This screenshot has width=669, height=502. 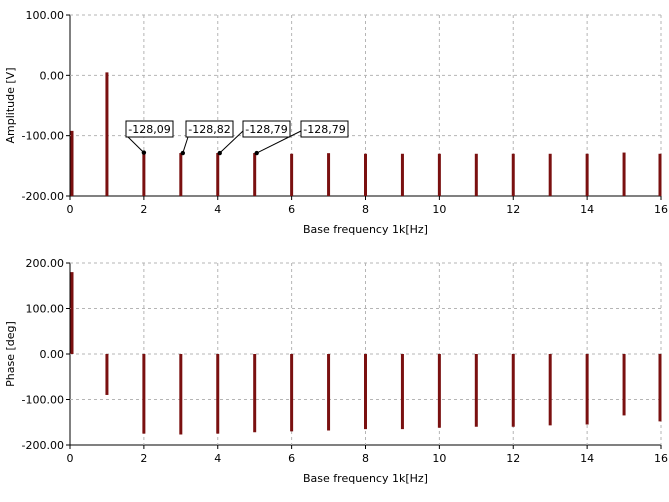 What do you see at coordinates (10, 106) in the screenshot?
I see `y-axis-label: Amplitude [V]` at bounding box center [10, 106].